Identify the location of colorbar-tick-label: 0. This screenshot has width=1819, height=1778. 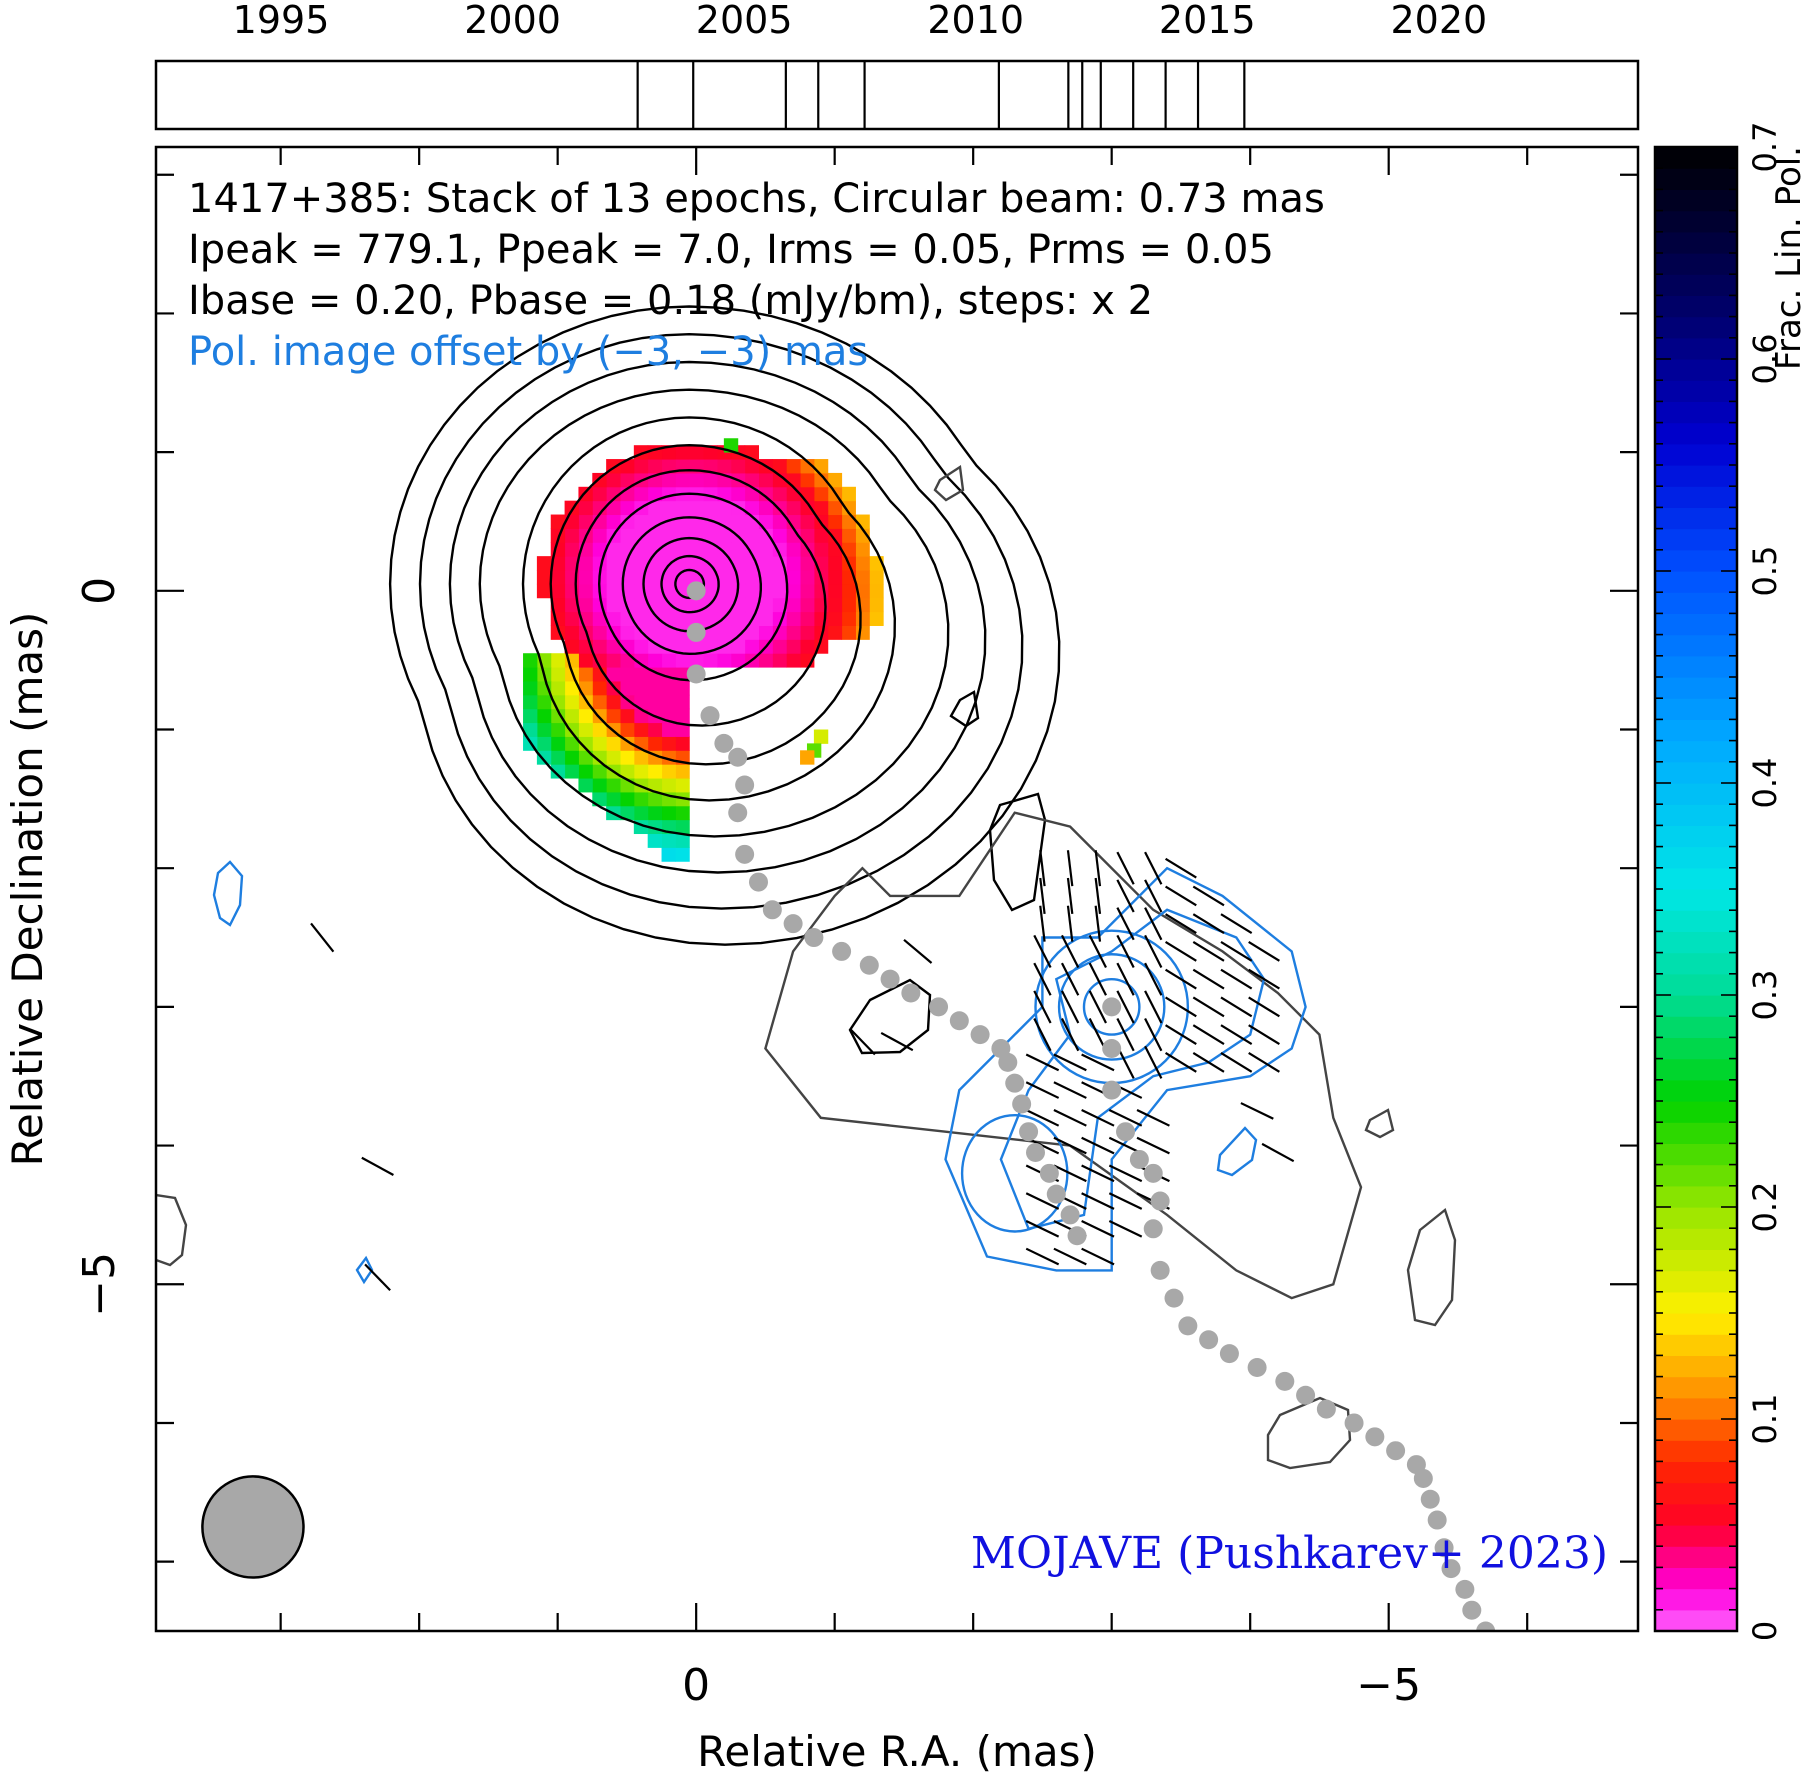
(1765, 1631).